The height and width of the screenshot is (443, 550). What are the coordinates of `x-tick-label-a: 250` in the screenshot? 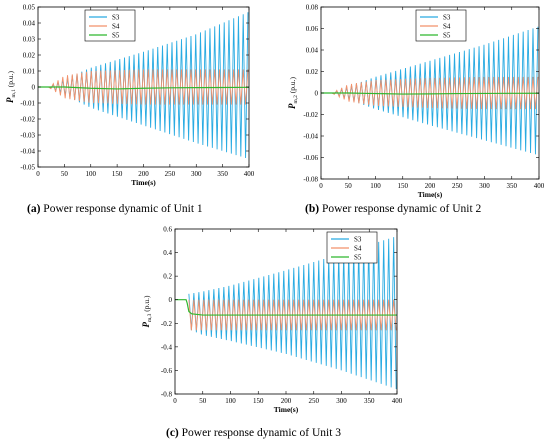 It's located at (170, 174).